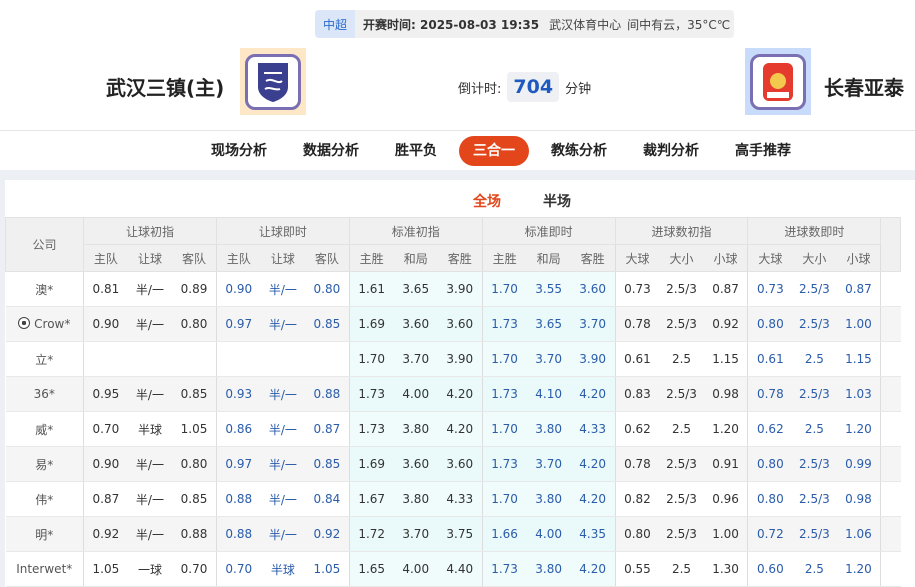 This screenshot has width=915, height=587. Describe the element at coordinates (451, 24) in the screenshot. I see `kickoff-label: 开赛时间: 2025-08-03 19:35` at that location.